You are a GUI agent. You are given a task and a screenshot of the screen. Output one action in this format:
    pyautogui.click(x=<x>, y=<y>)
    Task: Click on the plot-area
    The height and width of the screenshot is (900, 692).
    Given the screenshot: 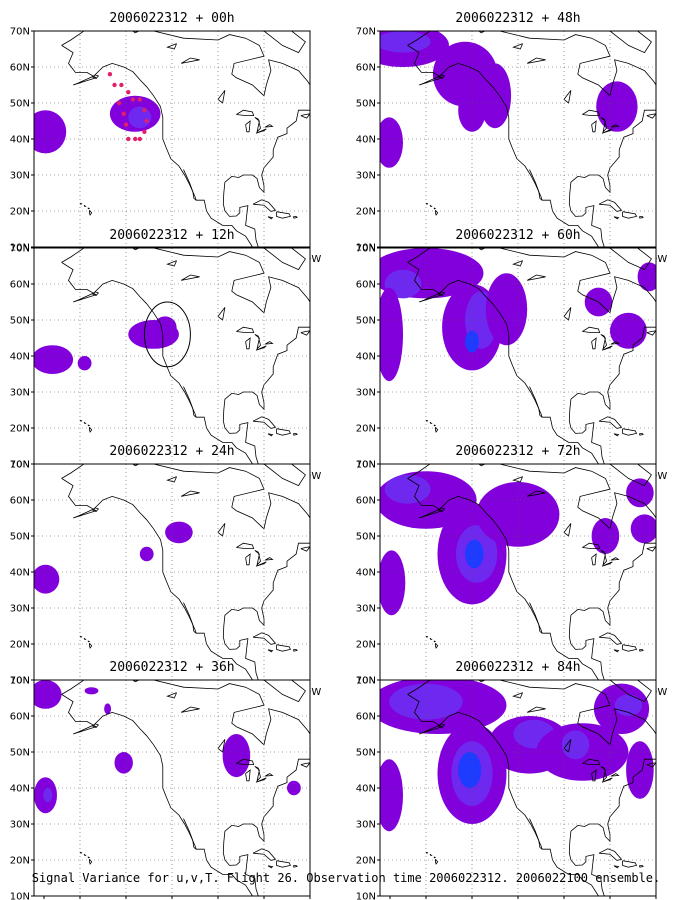 What is the action you would take?
    pyautogui.click(x=172, y=139)
    